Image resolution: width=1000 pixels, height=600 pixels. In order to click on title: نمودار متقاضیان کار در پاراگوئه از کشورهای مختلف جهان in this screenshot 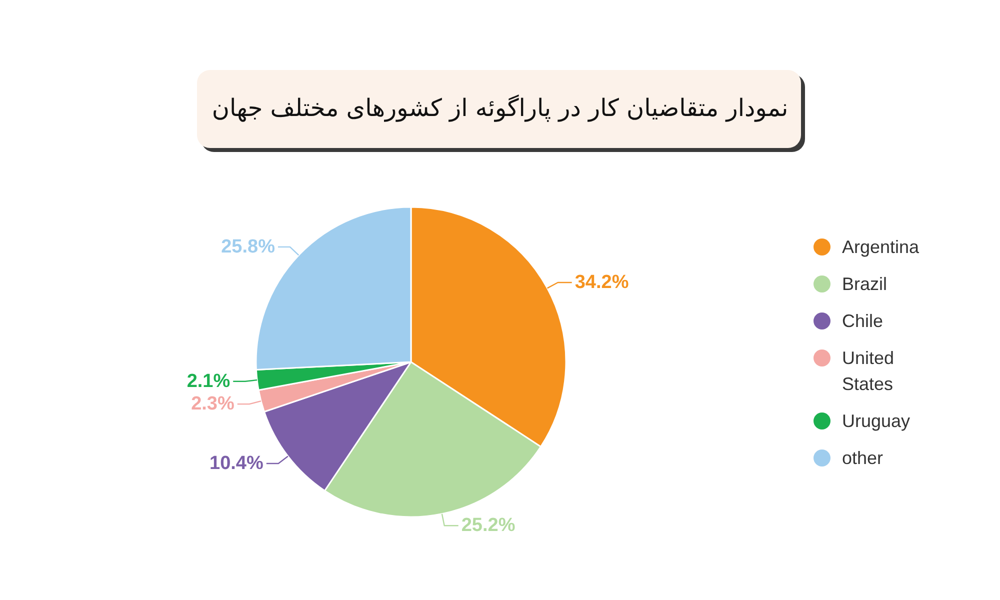, I will do `click(500, 108)`.